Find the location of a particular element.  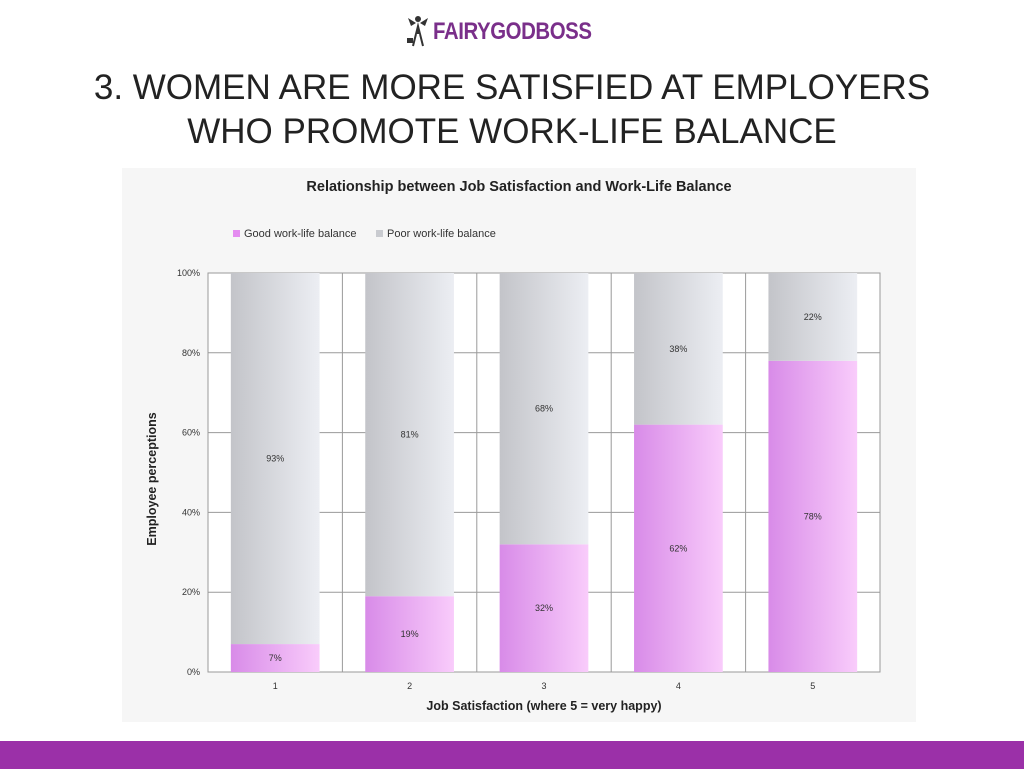

legend-label-poor: Poor work-life balance is located at coordinates (441, 234).